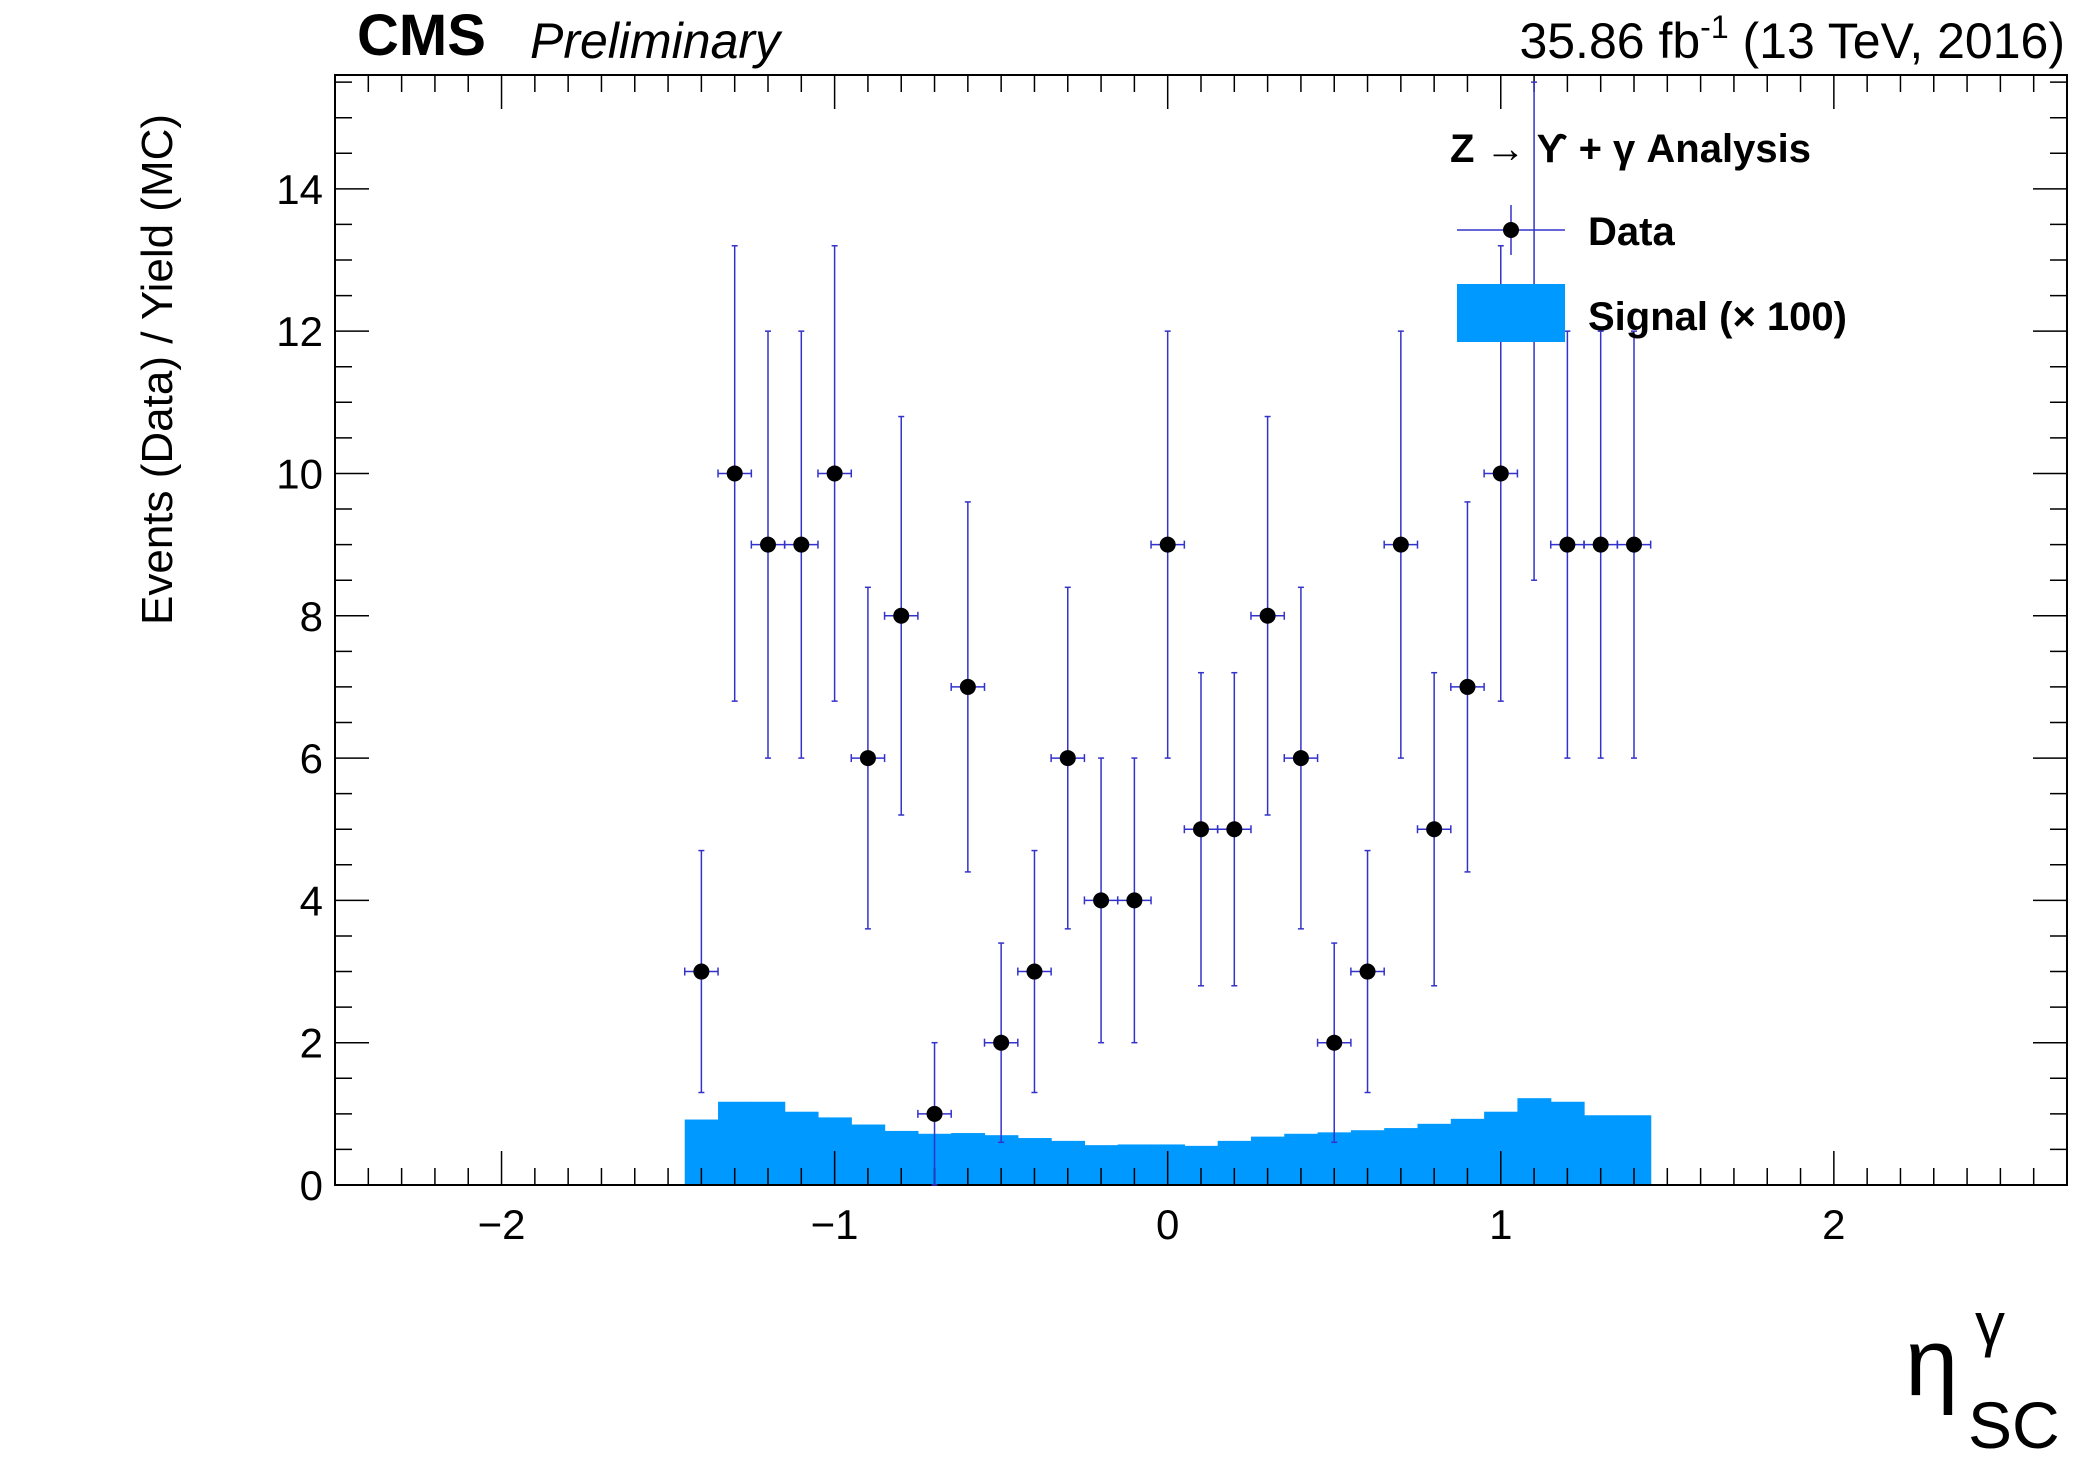 The image size is (2096, 1472). I want to click on x-tick-label: 0, so click(1167, 1224).